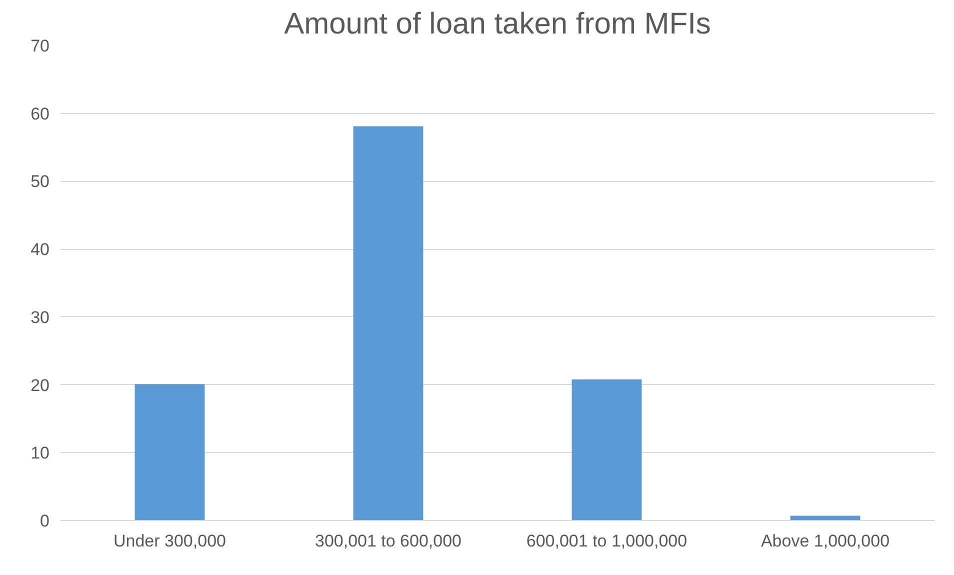 Image resolution: width=954 pixels, height=575 pixels. I want to click on chart-title: Amount of loan taken from MFIs, so click(497, 24).